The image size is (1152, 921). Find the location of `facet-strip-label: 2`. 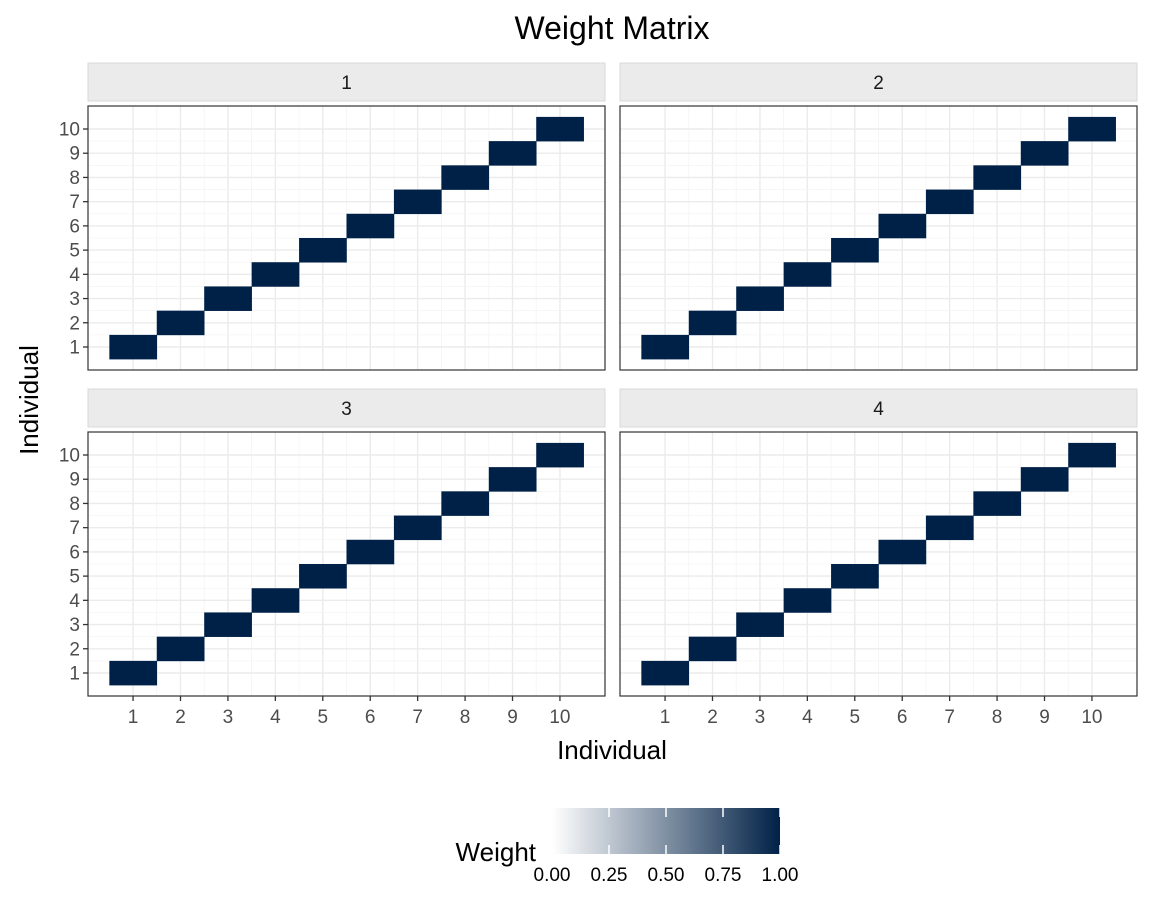

facet-strip-label: 2 is located at coordinates (878, 83).